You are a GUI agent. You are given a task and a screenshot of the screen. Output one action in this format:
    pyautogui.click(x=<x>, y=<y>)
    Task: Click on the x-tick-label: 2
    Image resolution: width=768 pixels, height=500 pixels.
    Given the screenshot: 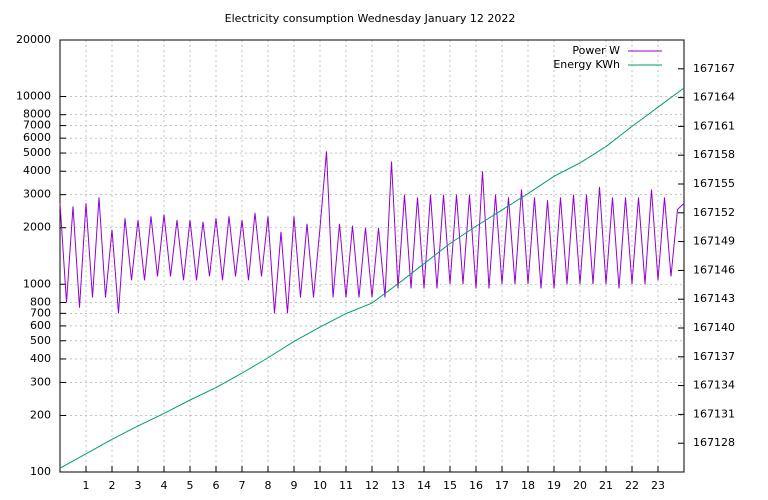 What is the action you would take?
    pyautogui.click(x=112, y=485)
    